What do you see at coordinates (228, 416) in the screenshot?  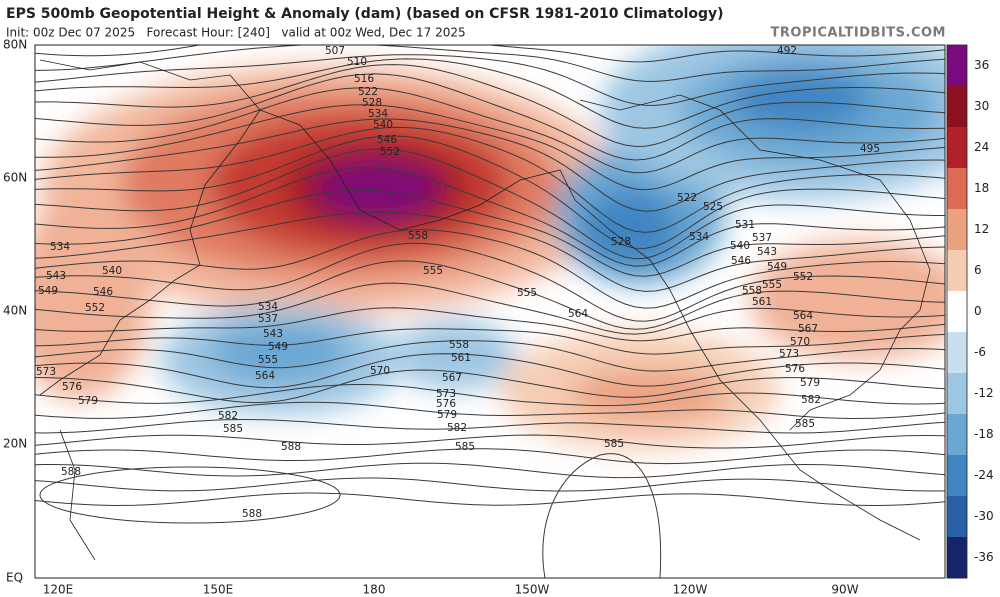 I see `contour-label: 582` at bounding box center [228, 416].